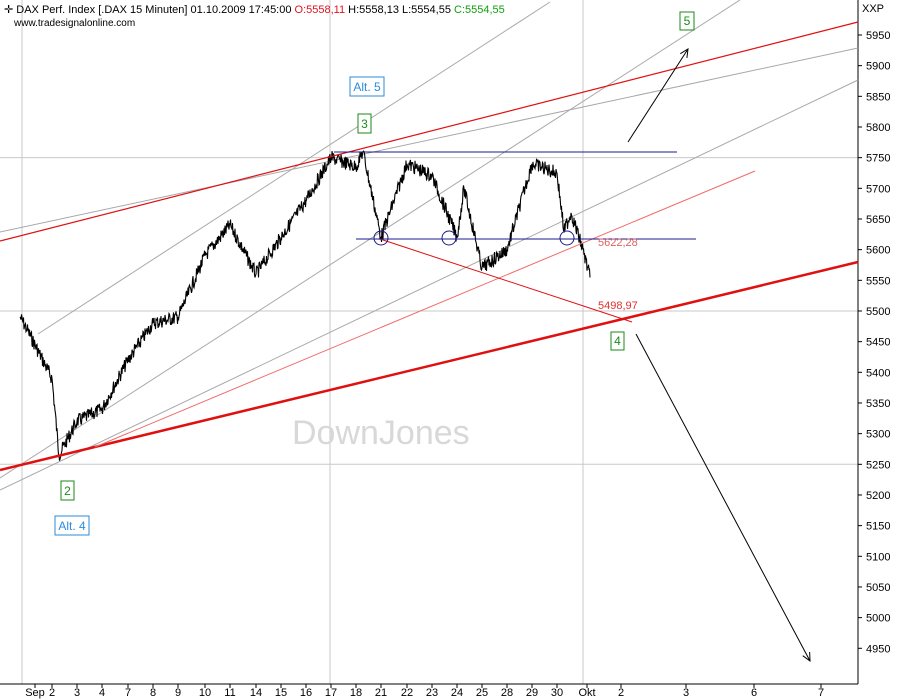 This screenshot has width=900, height=700. Describe the element at coordinates (75, 23) in the screenshot. I see `source-url: www.tradesignalonline.com` at that location.